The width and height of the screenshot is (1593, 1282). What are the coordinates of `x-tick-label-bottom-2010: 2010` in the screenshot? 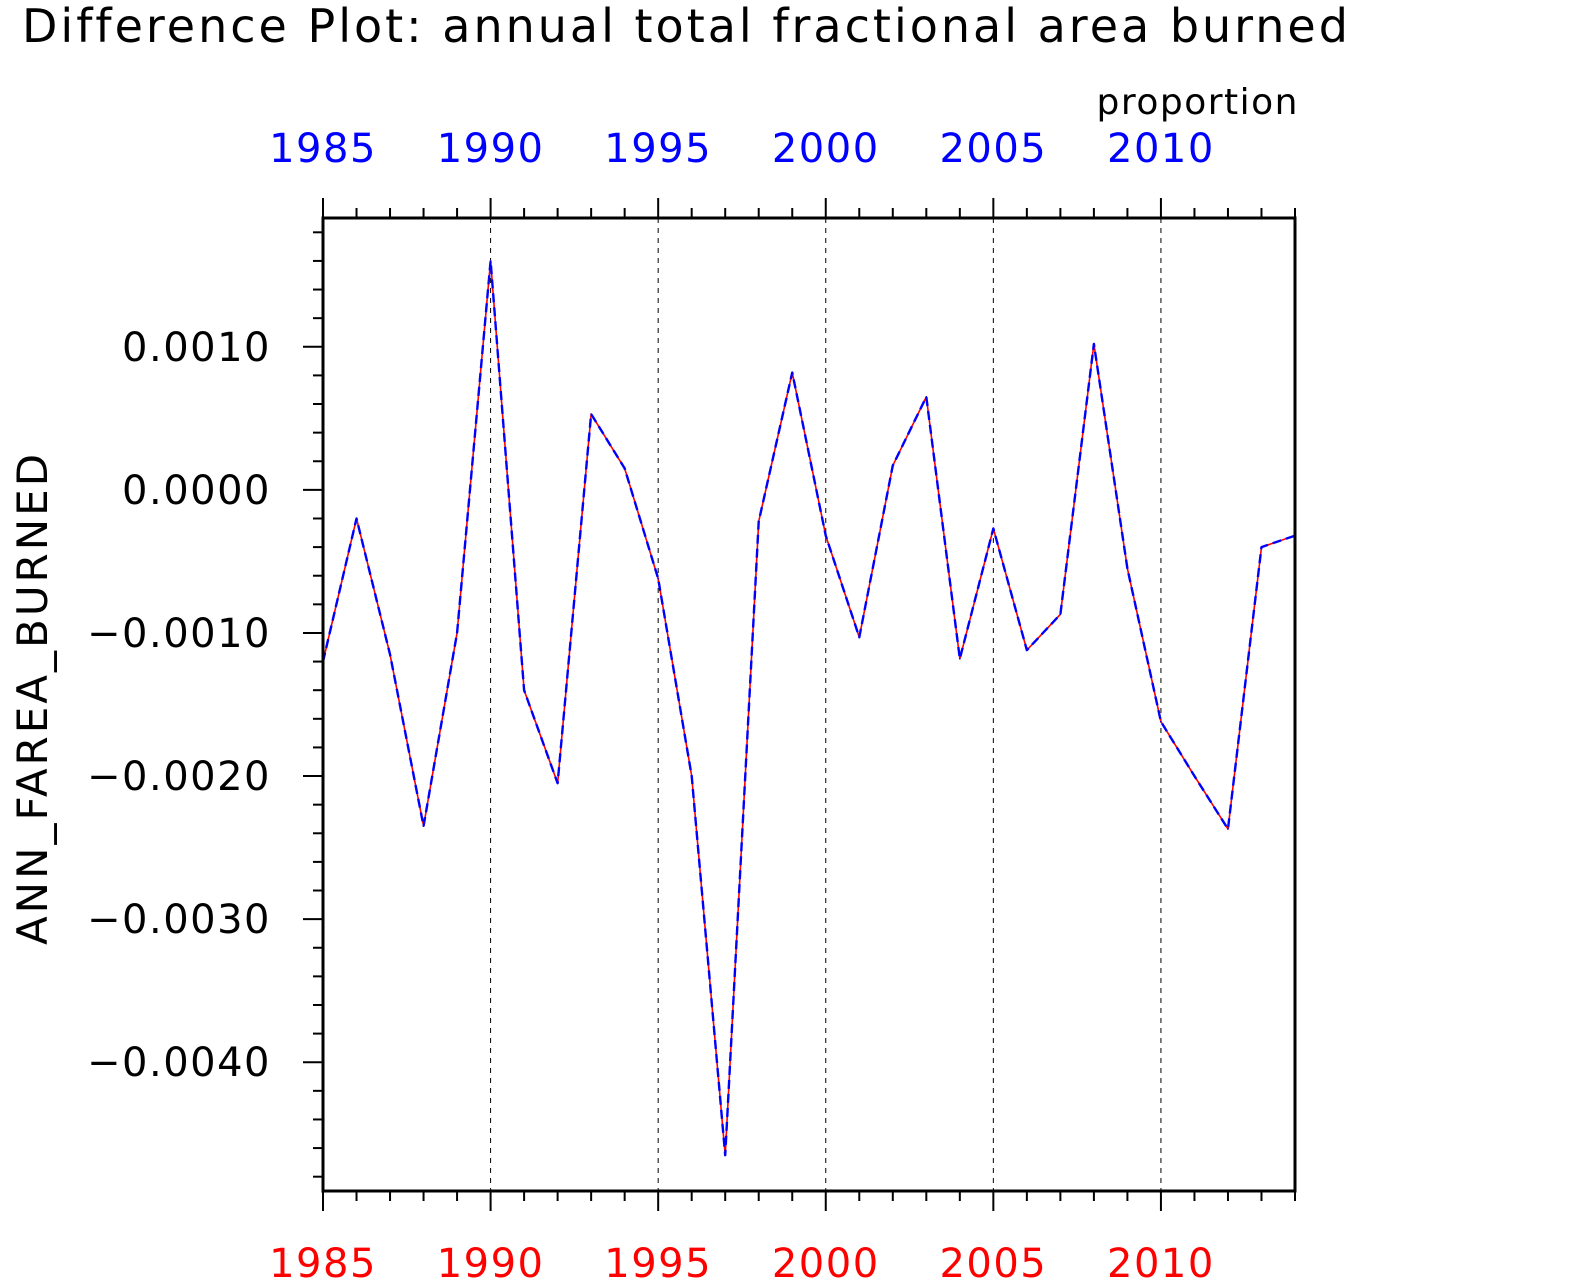 It's located at (1161, 1261).